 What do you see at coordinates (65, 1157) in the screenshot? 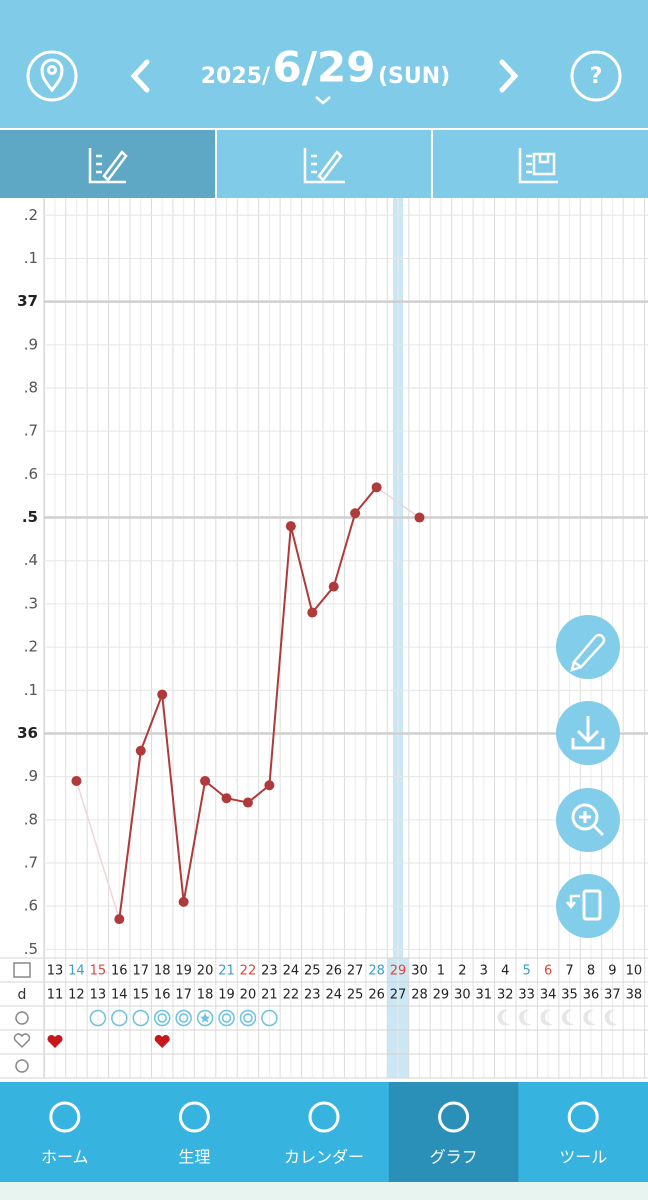
I see `nav-label: ホーム` at bounding box center [65, 1157].